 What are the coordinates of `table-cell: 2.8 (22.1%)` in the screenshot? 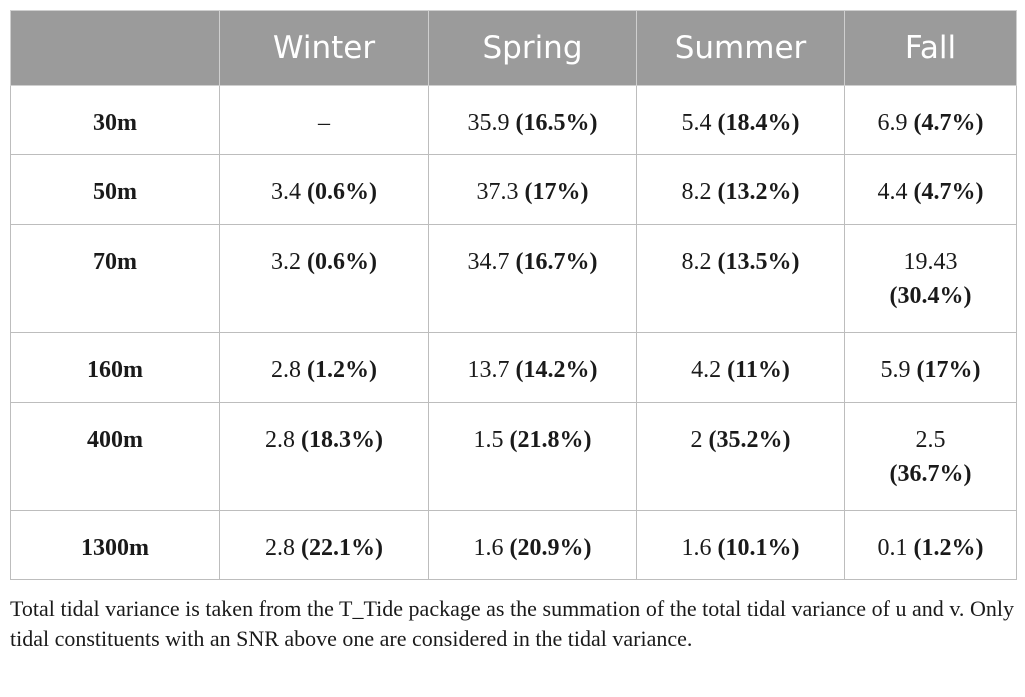 It's located at (324, 545).